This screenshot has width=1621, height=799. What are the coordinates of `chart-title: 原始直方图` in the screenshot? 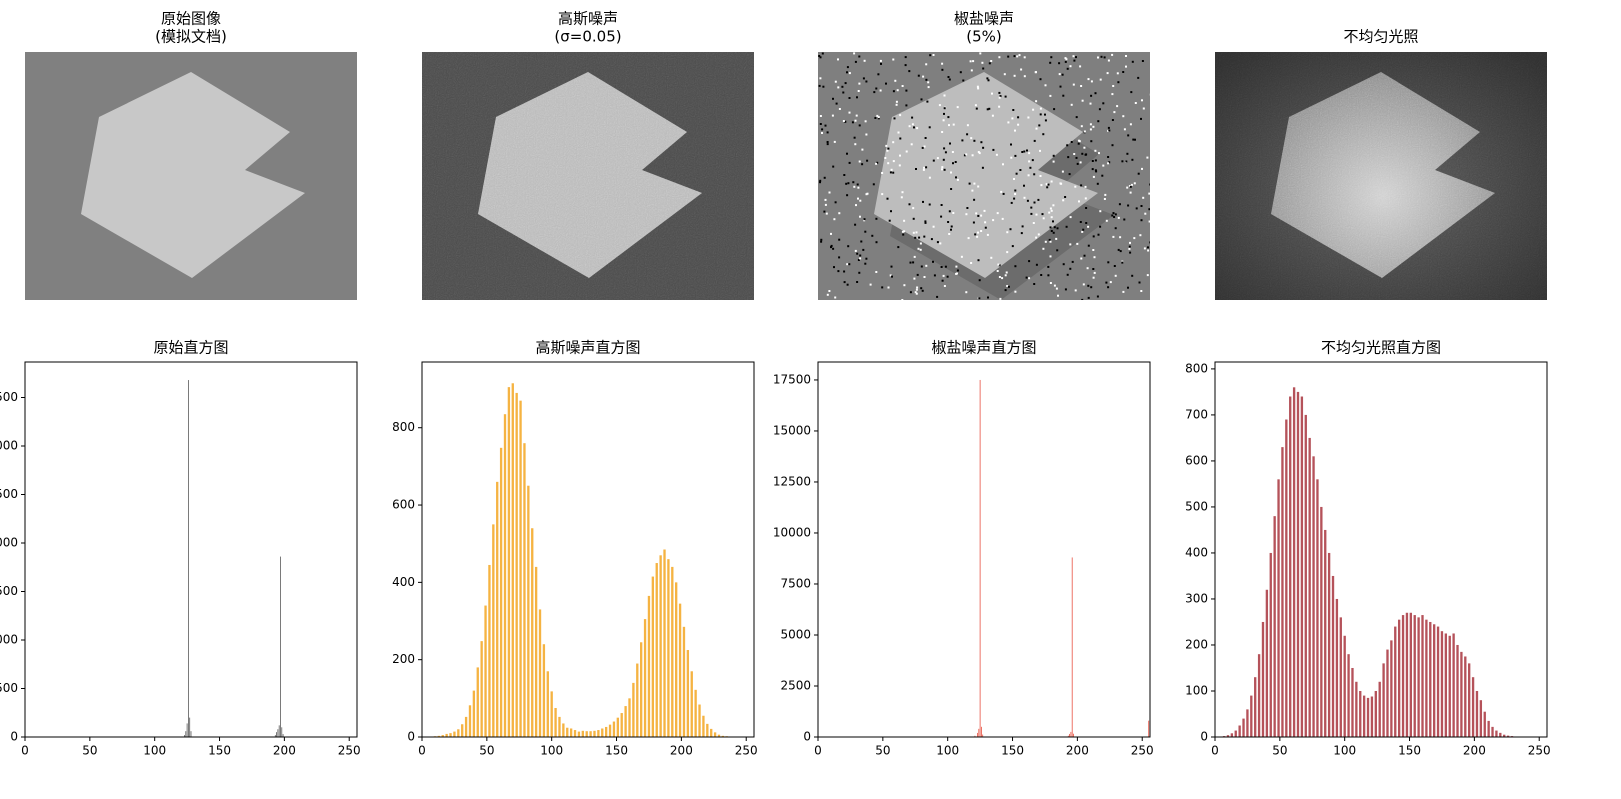 It's located at (190, 348).